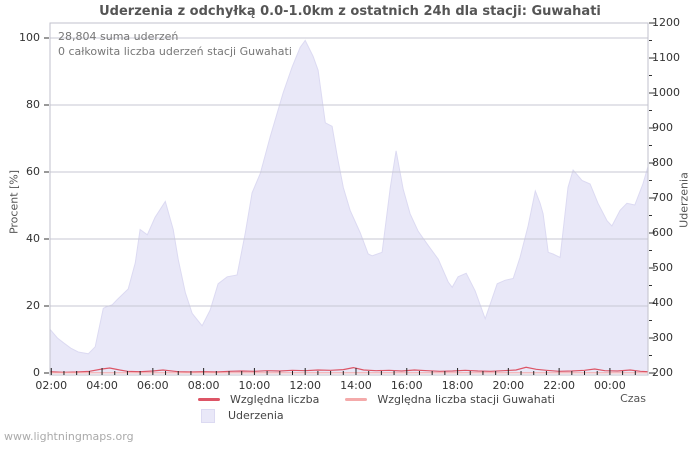  Describe the element at coordinates (633, 398) in the screenshot. I see `x-axis-label: Czas` at that location.